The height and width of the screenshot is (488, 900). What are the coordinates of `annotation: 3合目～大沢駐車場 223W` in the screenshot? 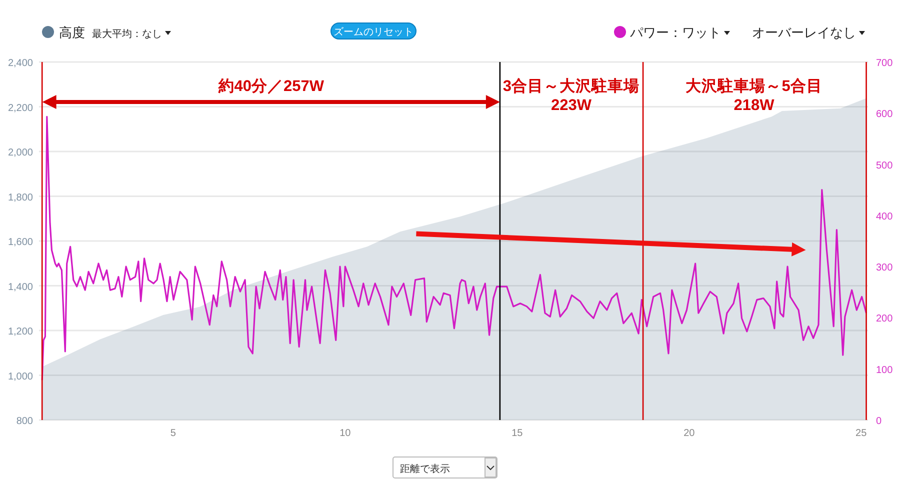 It's located at (571, 95).